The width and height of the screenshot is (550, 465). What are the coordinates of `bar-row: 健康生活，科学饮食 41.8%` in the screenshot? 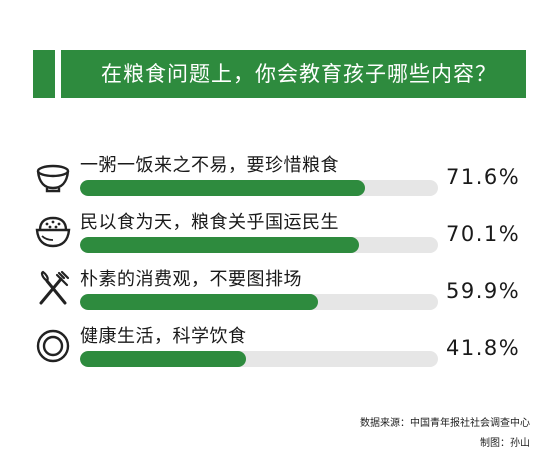 It's located at (275, 352).